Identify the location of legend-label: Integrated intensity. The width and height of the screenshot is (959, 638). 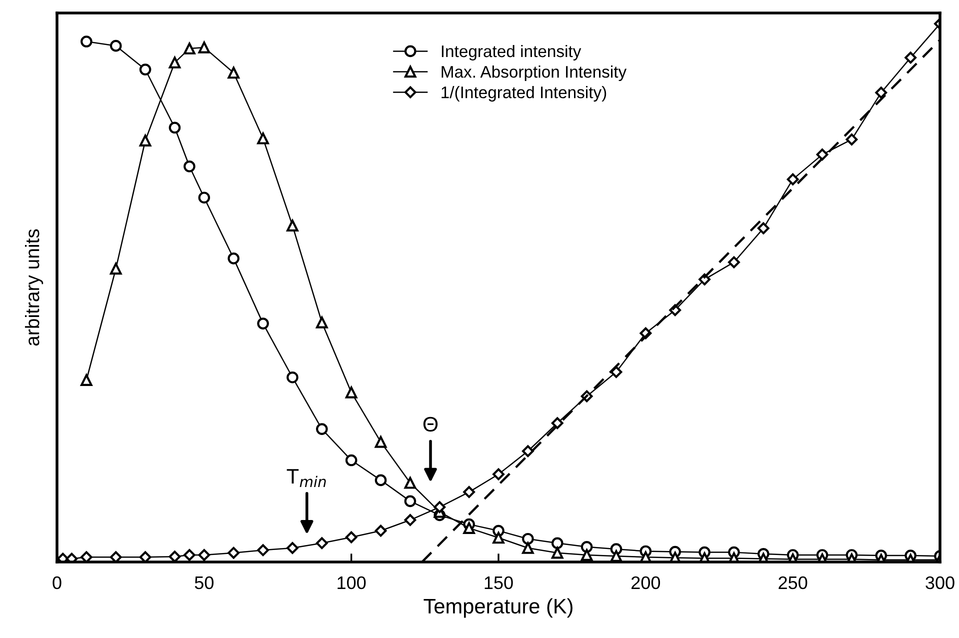
(512, 52).